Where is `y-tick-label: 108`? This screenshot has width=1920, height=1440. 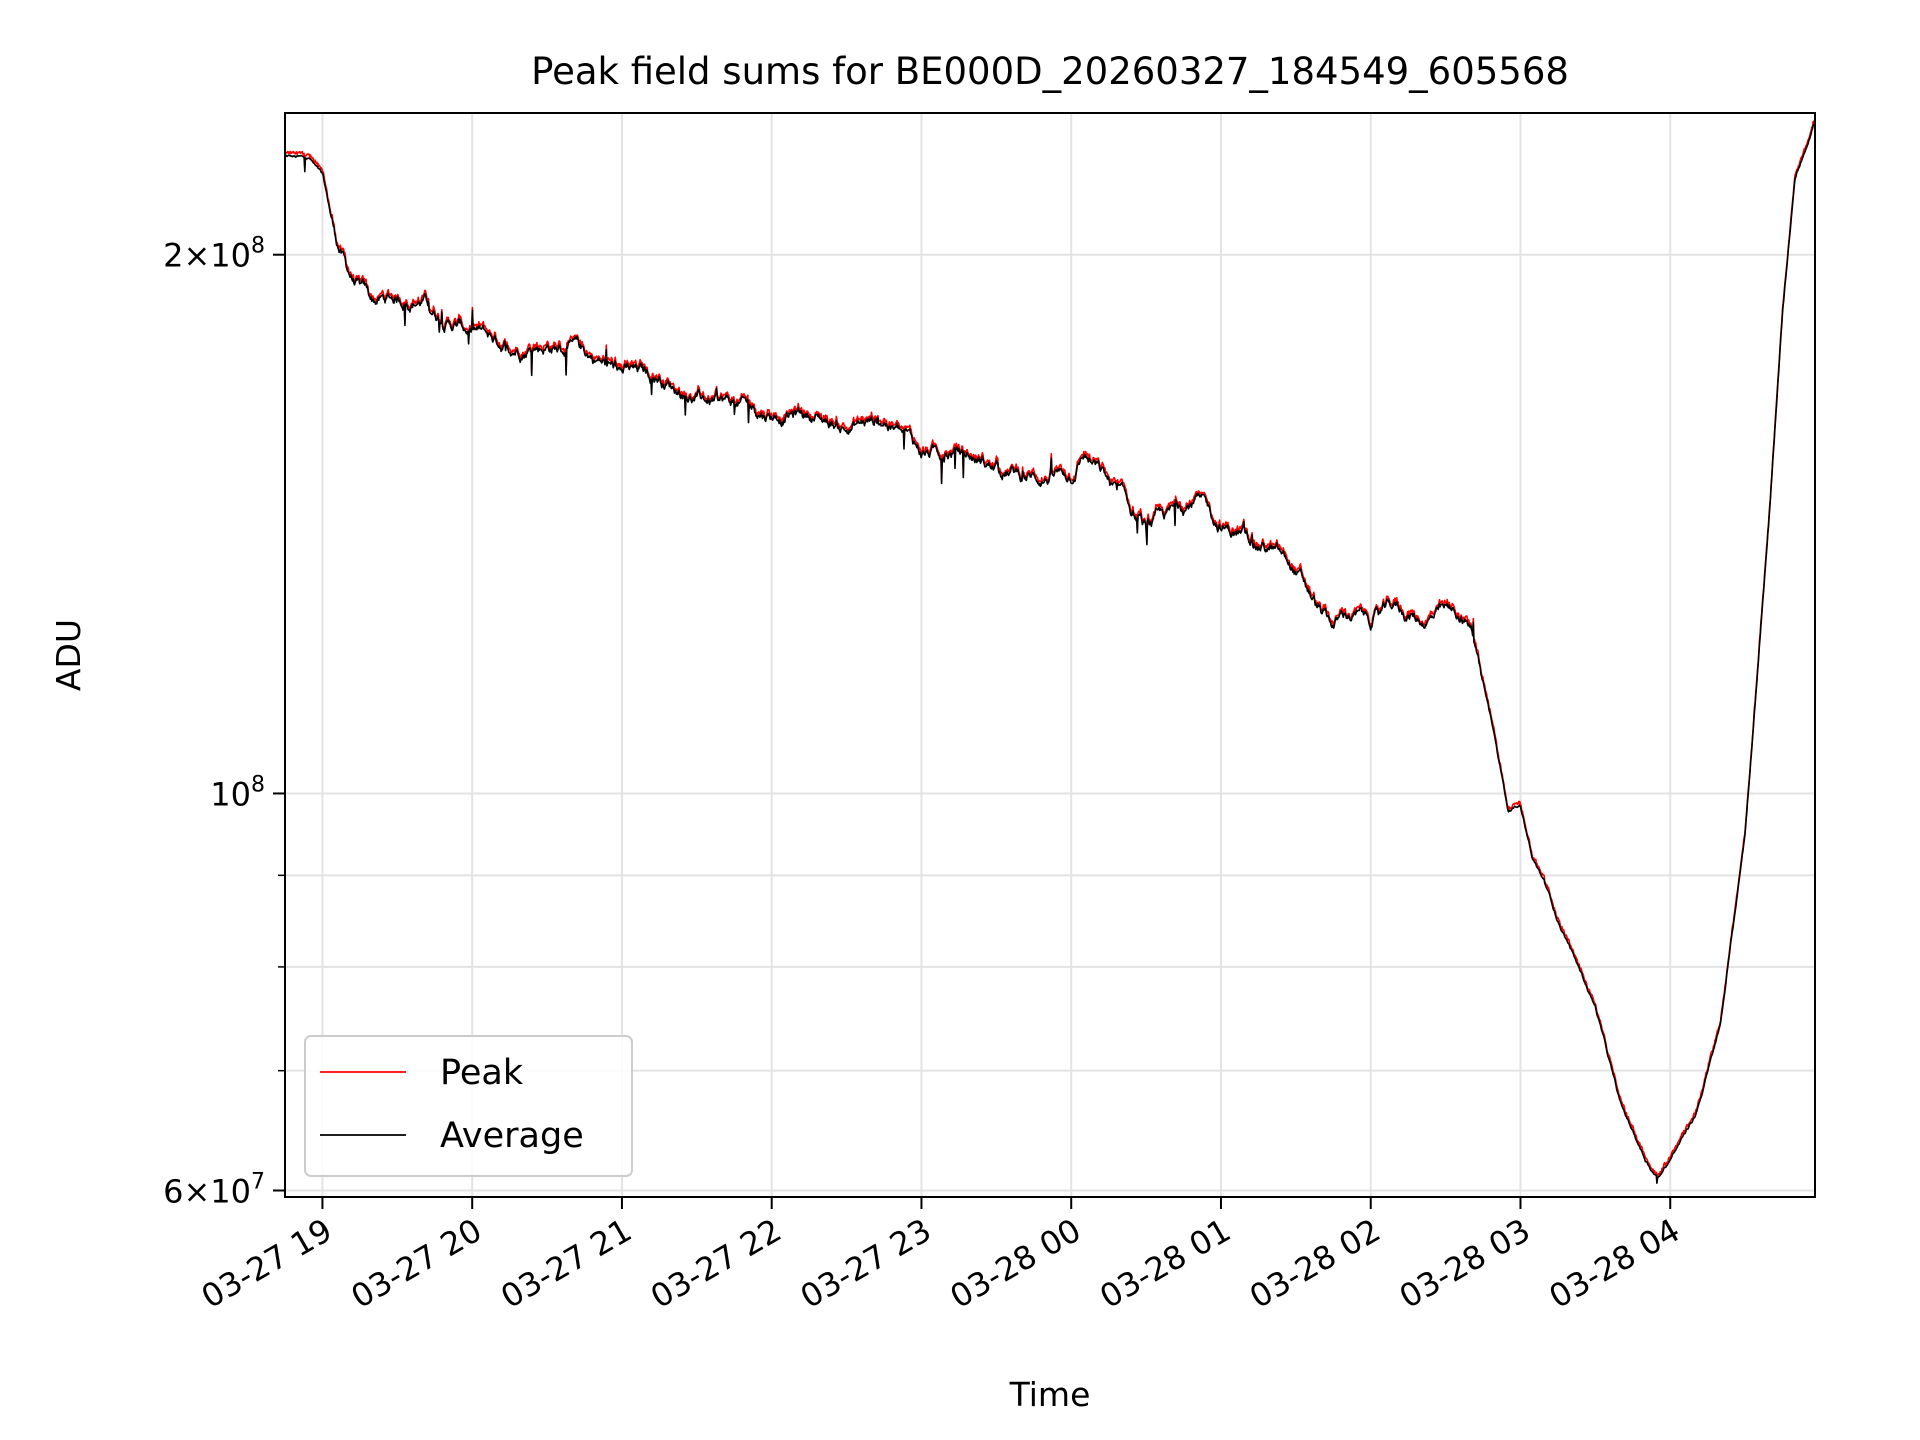
y-tick-label: 108 is located at coordinates (237, 792).